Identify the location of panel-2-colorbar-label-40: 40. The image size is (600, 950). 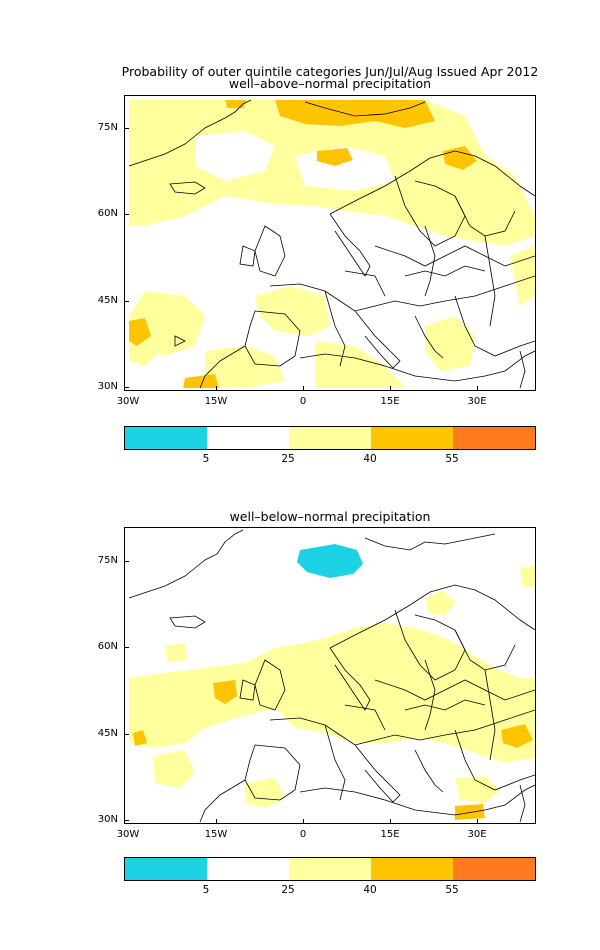
(370, 890).